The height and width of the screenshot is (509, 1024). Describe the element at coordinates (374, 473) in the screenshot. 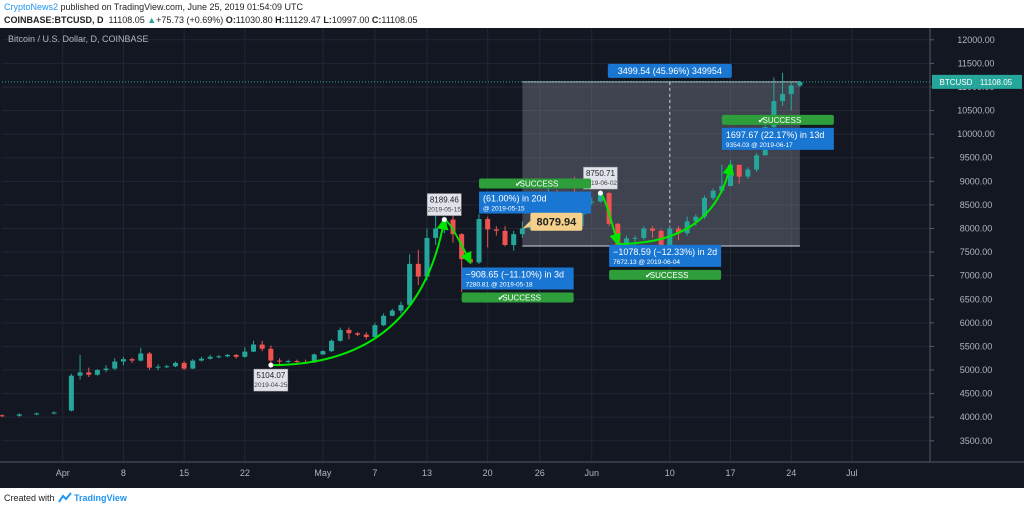

I see `x-tick-label: 7` at that location.